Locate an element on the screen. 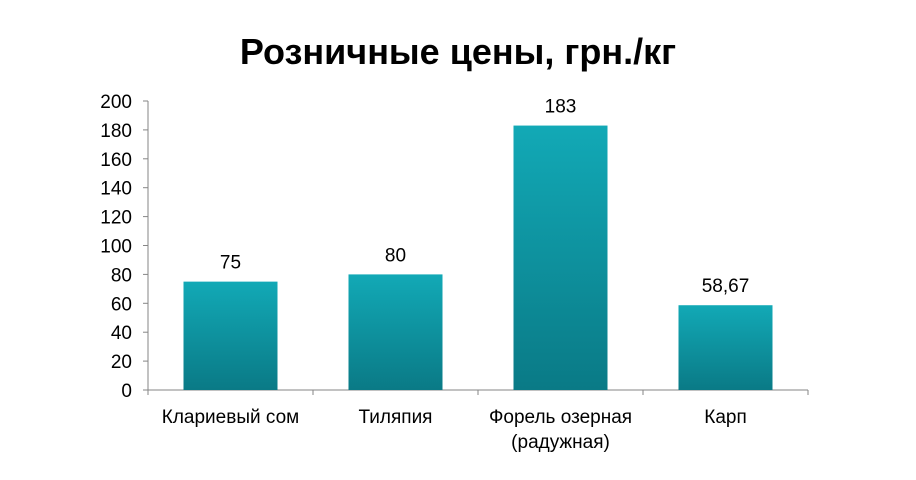  data-label: 75 is located at coordinates (230, 263).